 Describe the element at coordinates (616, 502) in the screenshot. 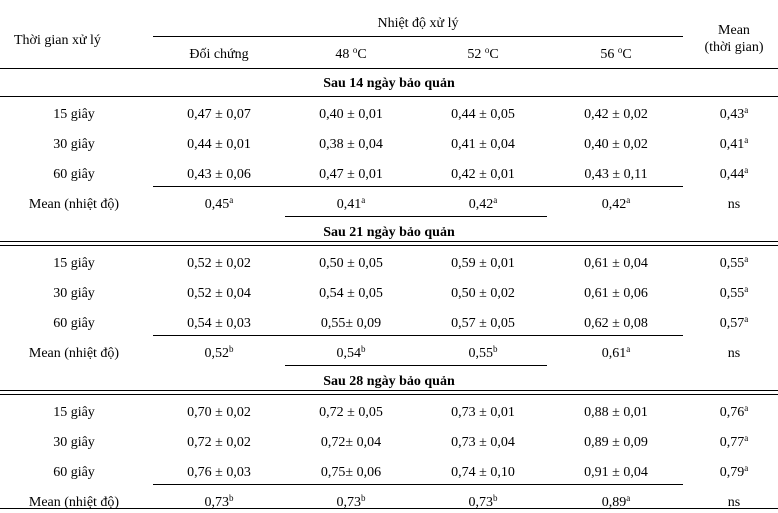

I see `mean-temperature-cell: 0,89a` at that location.